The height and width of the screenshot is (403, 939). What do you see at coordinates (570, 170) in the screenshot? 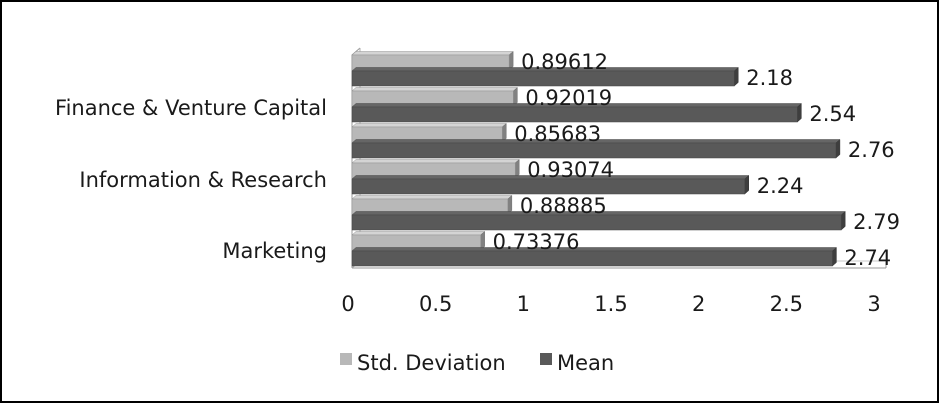
I see `data-label-std-deviation-4: 0.93074` at bounding box center [570, 170].